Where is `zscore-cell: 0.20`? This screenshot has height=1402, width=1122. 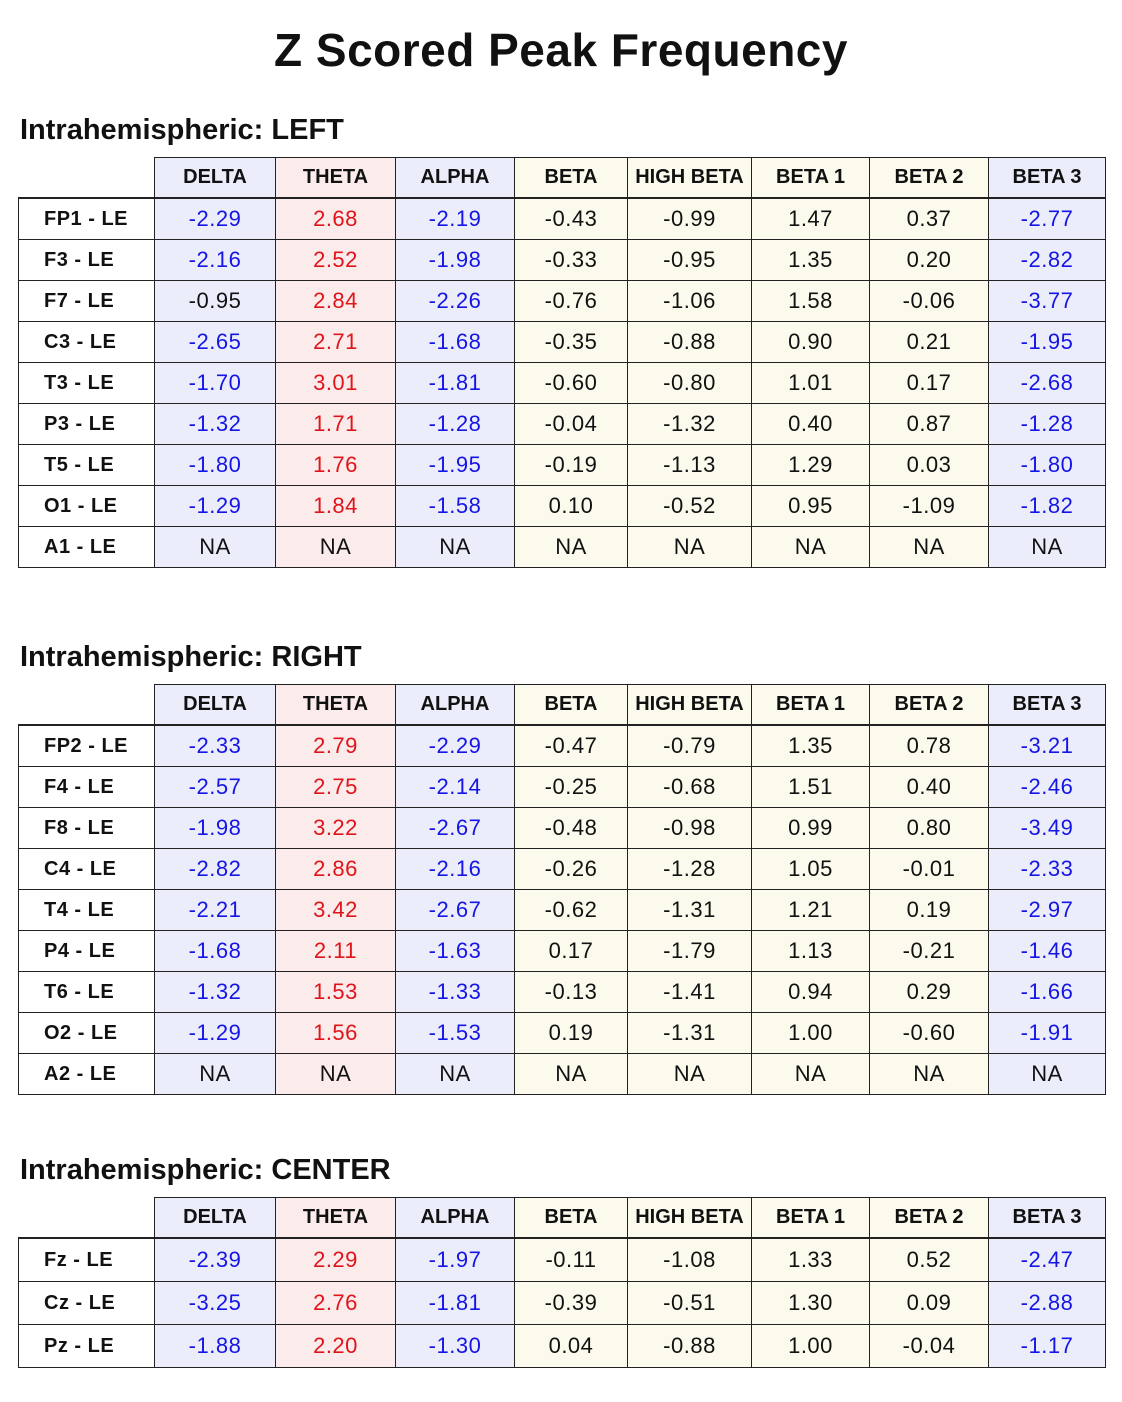
zscore-cell: 0.20 is located at coordinates (929, 260).